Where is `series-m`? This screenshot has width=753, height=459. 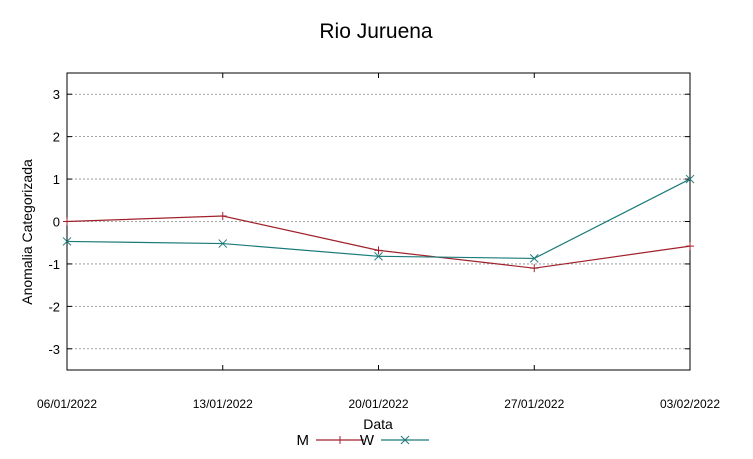
series-m is located at coordinates (378, 242).